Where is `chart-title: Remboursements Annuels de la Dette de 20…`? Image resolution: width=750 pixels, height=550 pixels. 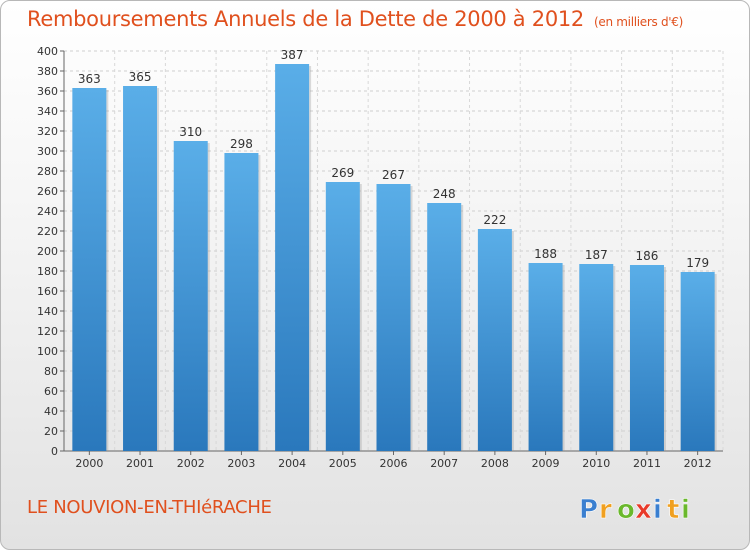 chart-title: Remboursements Annuels de la Dette de 20… is located at coordinates (355, 19).